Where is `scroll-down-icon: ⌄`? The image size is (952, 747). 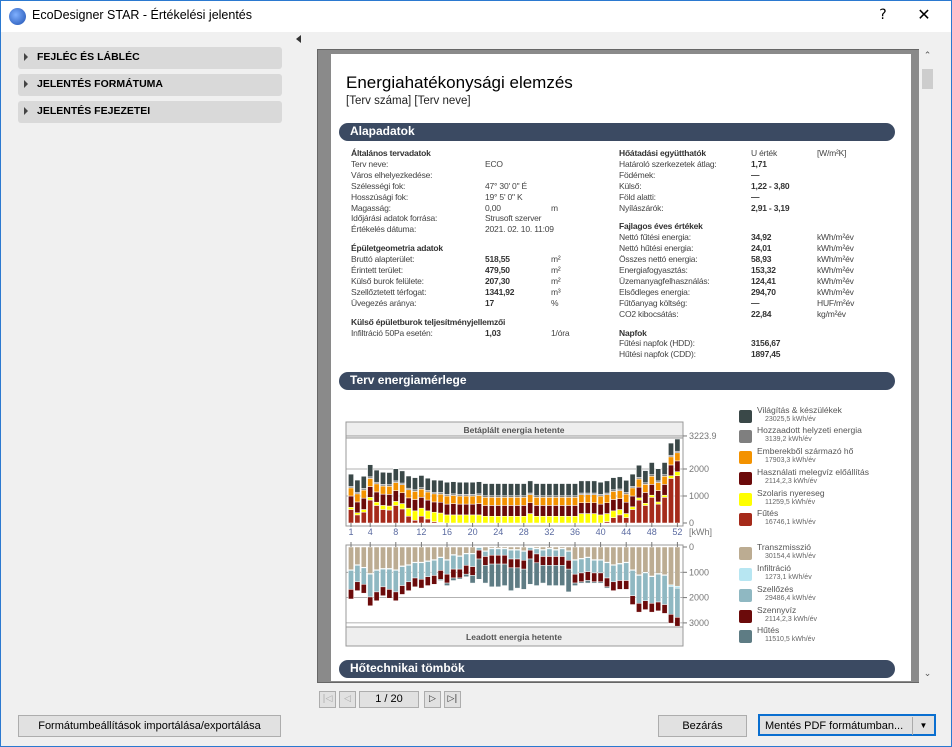
scroll-down-icon: ⌄ is located at coordinates (927, 674).